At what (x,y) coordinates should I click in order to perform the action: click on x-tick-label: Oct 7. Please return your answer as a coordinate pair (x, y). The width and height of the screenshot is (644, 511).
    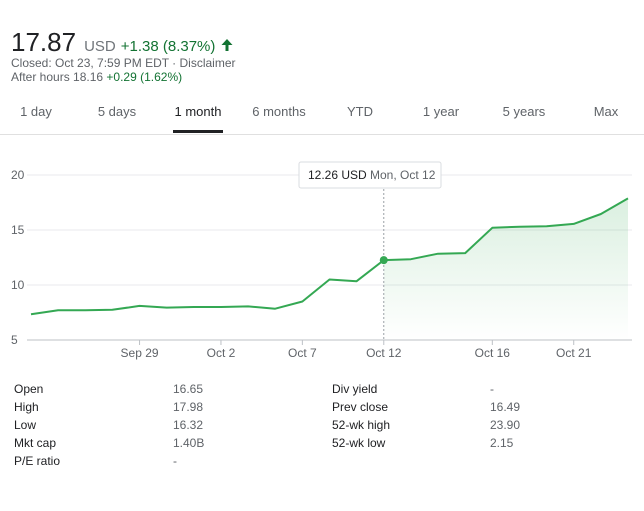
    Looking at the image, I should click on (302, 353).